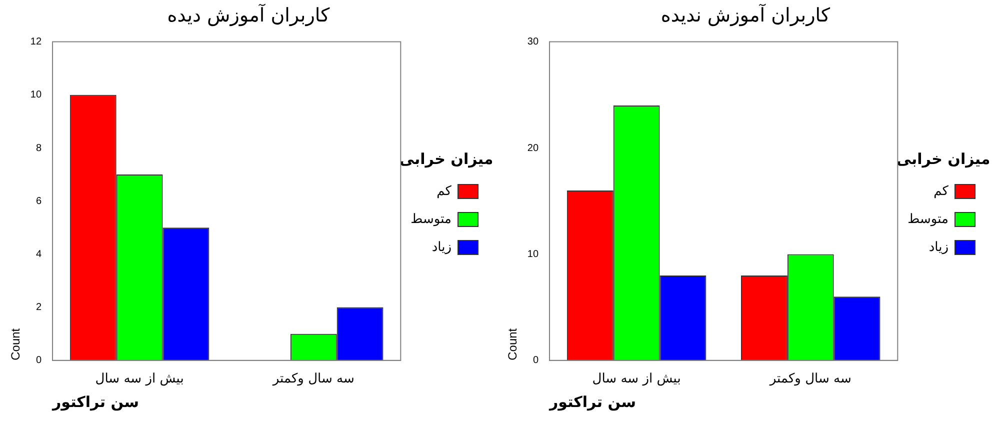  Describe the element at coordinates (39, 201) in the screenshot. I see `y-tick-label: 6` at that location.